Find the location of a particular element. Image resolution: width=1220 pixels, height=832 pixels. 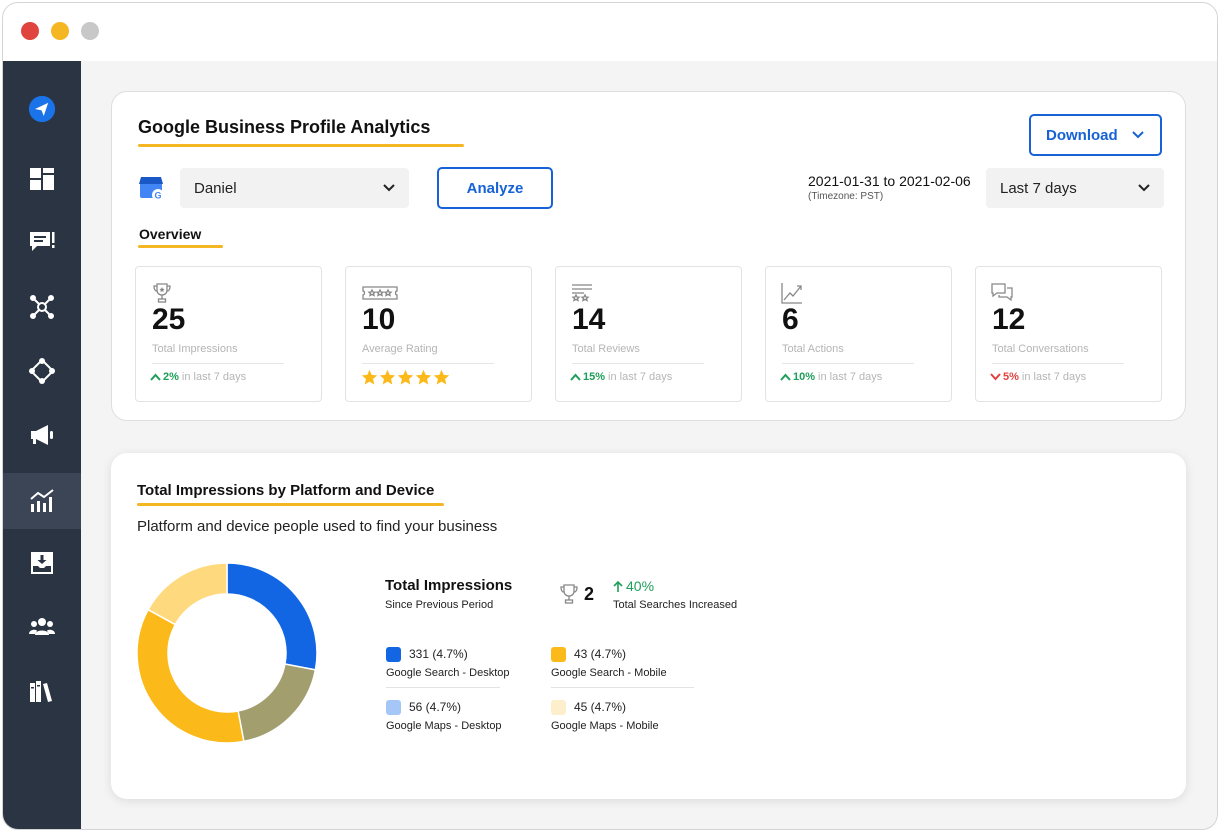

star-rating is located at coordinates (406, 377).